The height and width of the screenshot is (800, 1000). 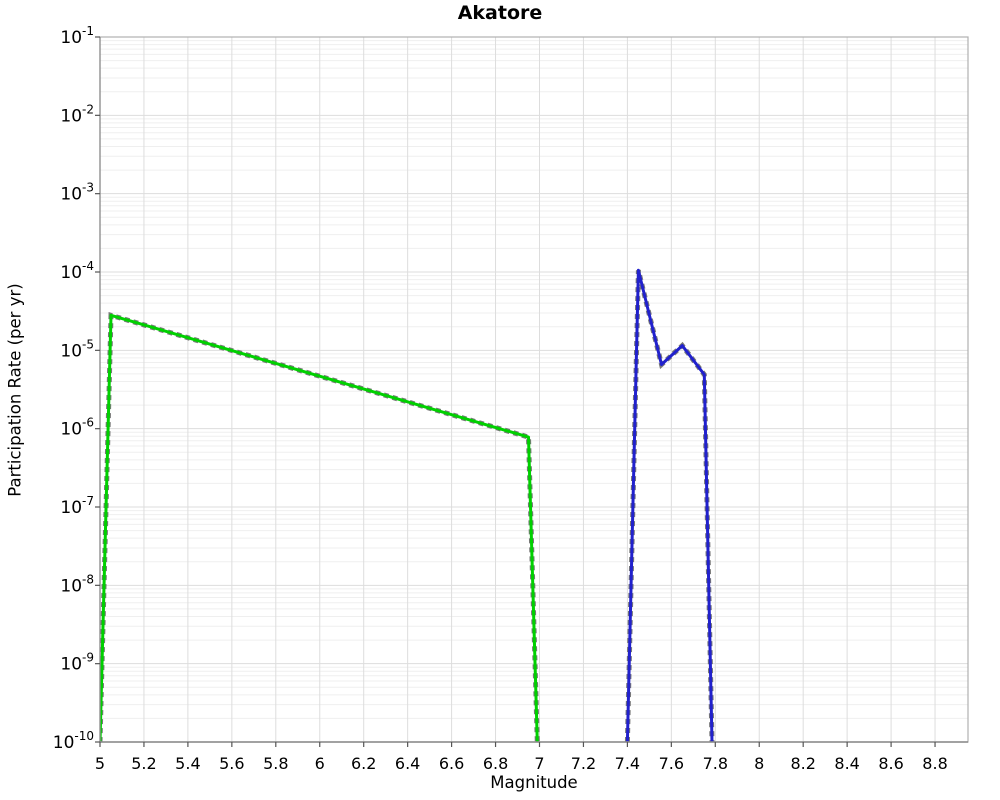 What do you see at coordinates (275, 763) in the screenshot?
I see `x-tick-label: 5.8` at bounding box center [275, 763].